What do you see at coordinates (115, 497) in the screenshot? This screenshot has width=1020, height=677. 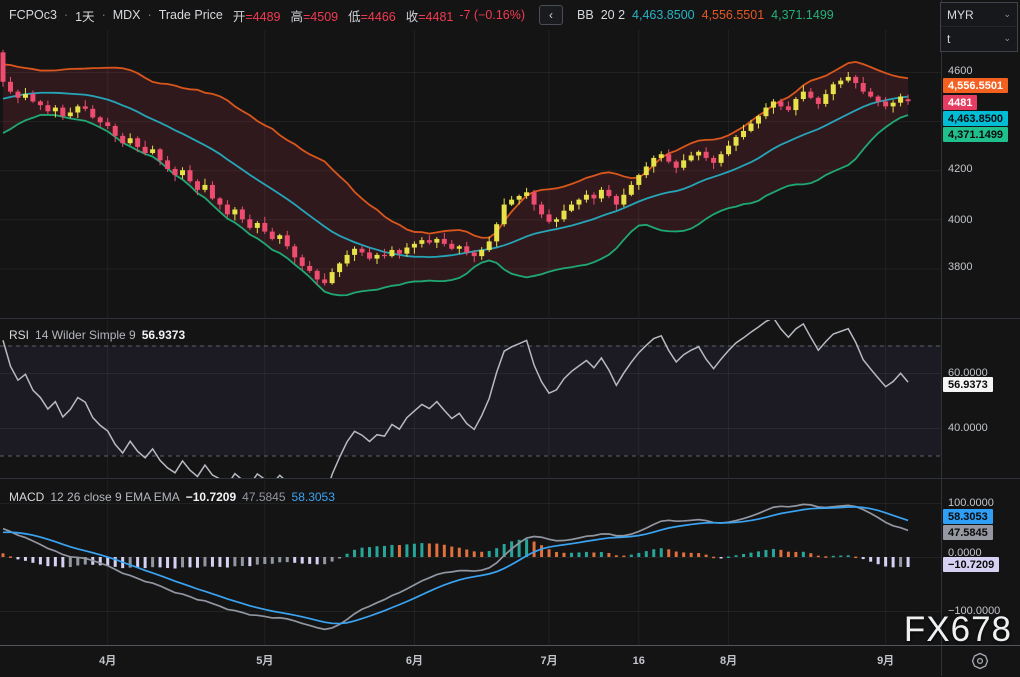 I see `macd-params: 12 26 close 9 EMA EMA` at bounding box center [115, 497].